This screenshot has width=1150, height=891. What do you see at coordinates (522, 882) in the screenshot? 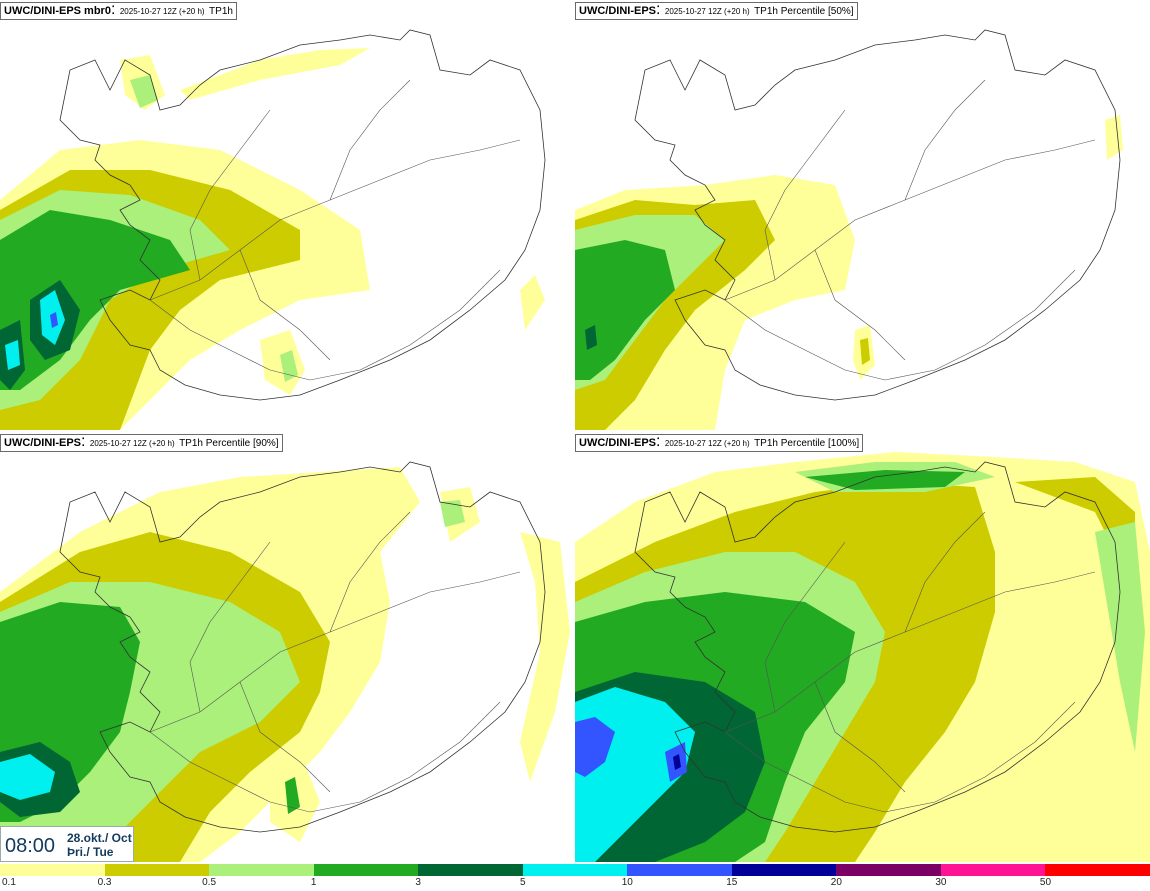
I see `legend-tick-label: 5` at bounding box center [522, 882].